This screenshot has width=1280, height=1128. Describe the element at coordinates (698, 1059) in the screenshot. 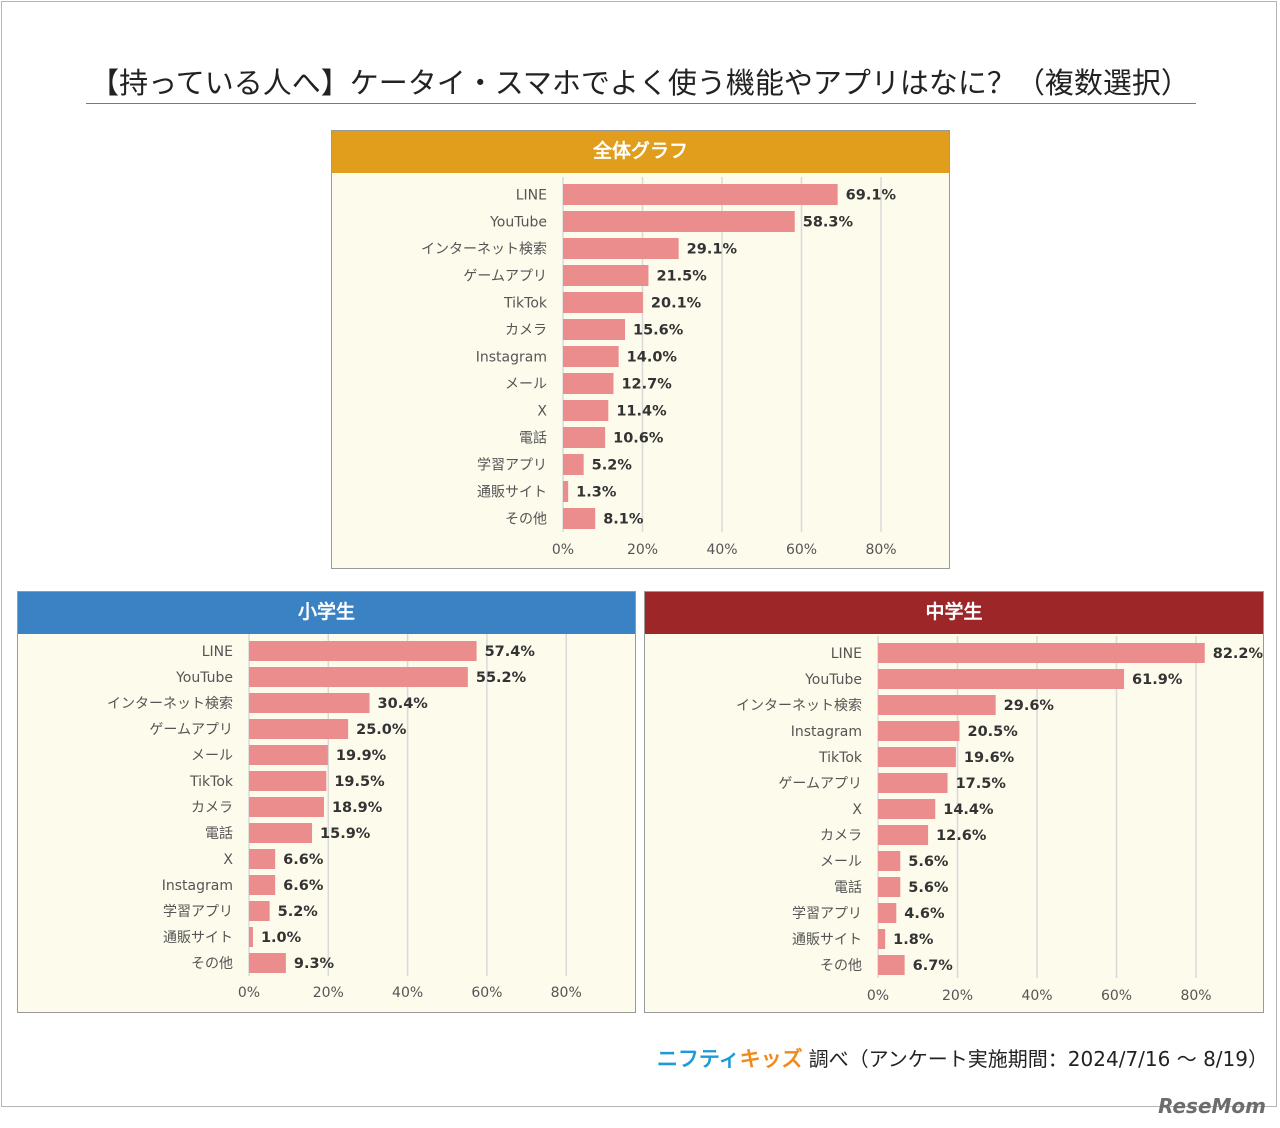

I see `footer-brand-nifty: ニフティ` at that location.